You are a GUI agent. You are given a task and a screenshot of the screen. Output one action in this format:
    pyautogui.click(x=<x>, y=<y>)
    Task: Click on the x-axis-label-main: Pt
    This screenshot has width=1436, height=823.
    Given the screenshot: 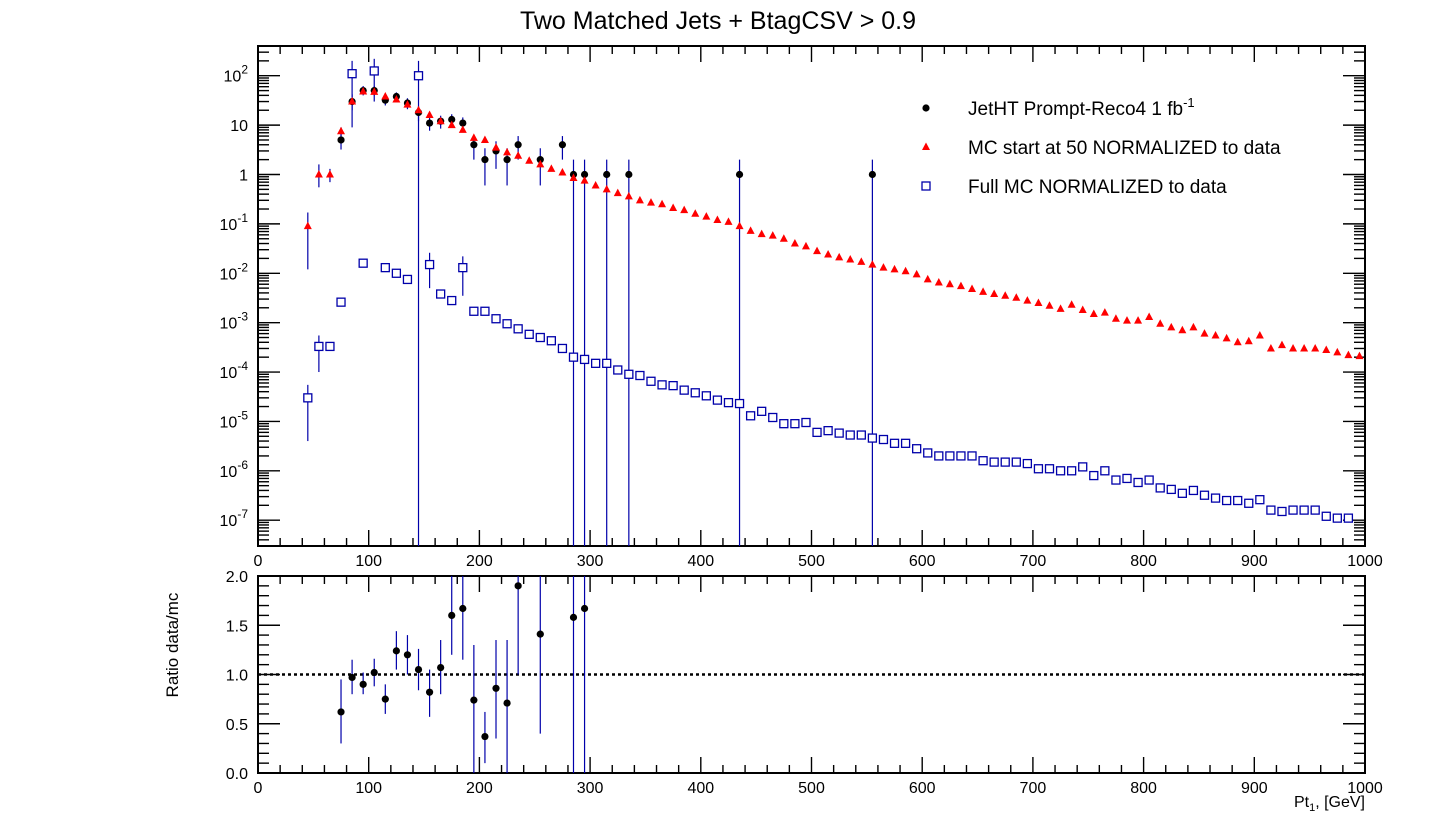 What is the action you would take?
    pyautogui.click(x=1302, y=802)
    